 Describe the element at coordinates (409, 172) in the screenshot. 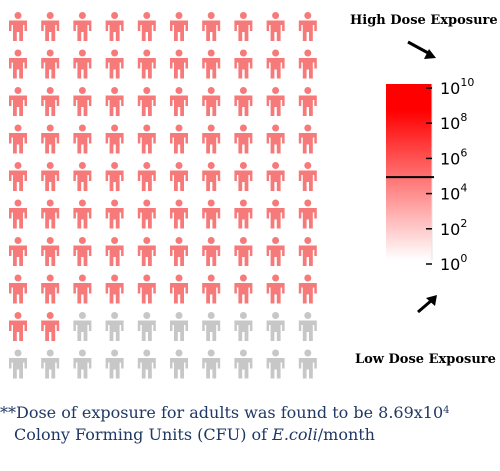

I see `dose-gradient-bar` at that location.